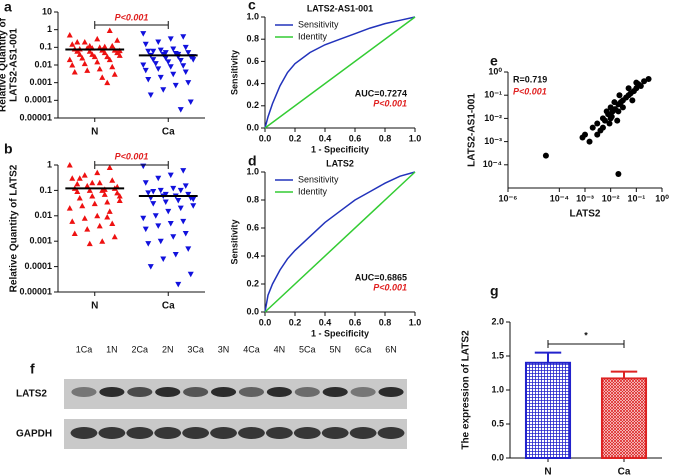  Describe the element at coordinates (252, 39) in the screenshot. I see `y-tick-label: 0.8` at that location.